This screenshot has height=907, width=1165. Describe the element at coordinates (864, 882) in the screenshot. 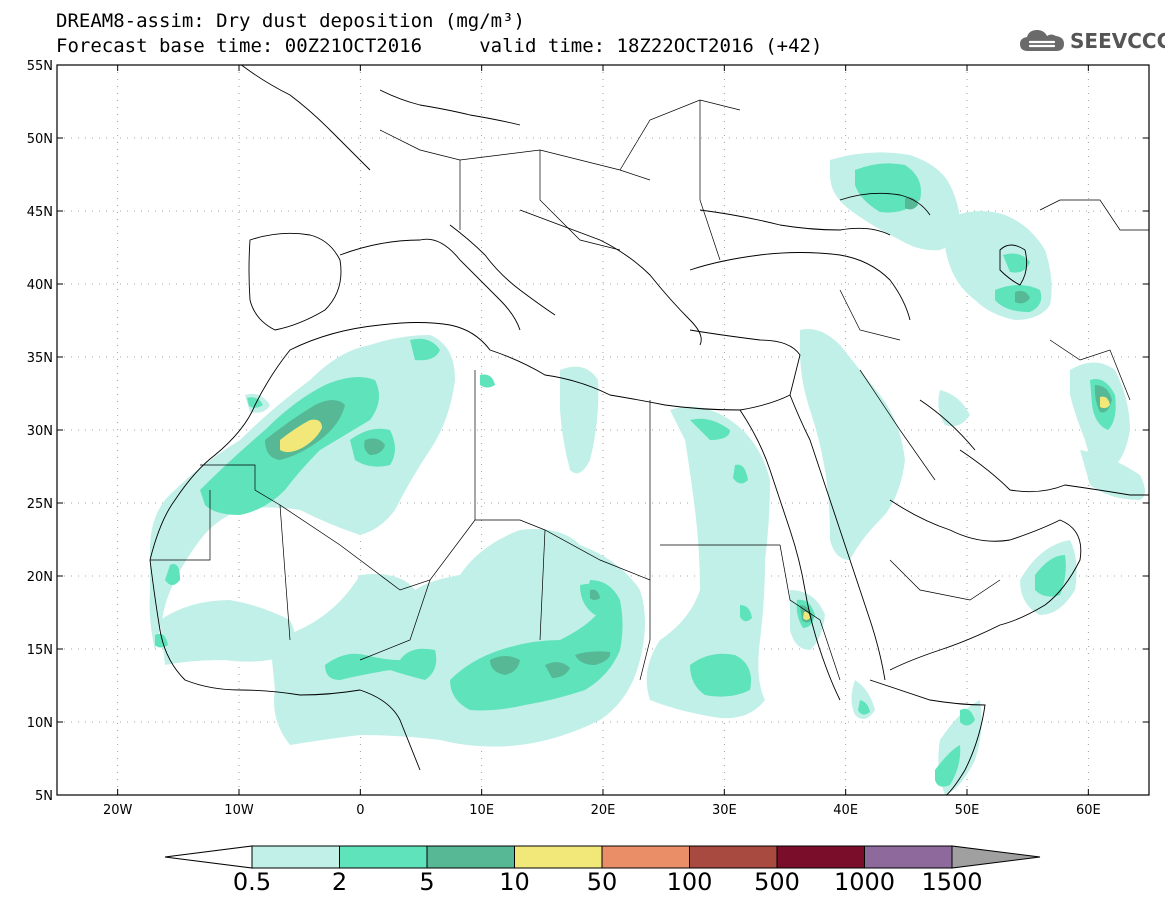

I see `colorbar-label: 1000` at that location.